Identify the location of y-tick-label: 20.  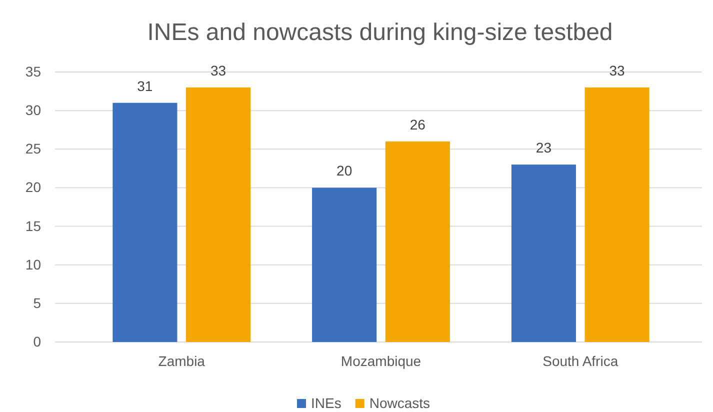
(33, 187).